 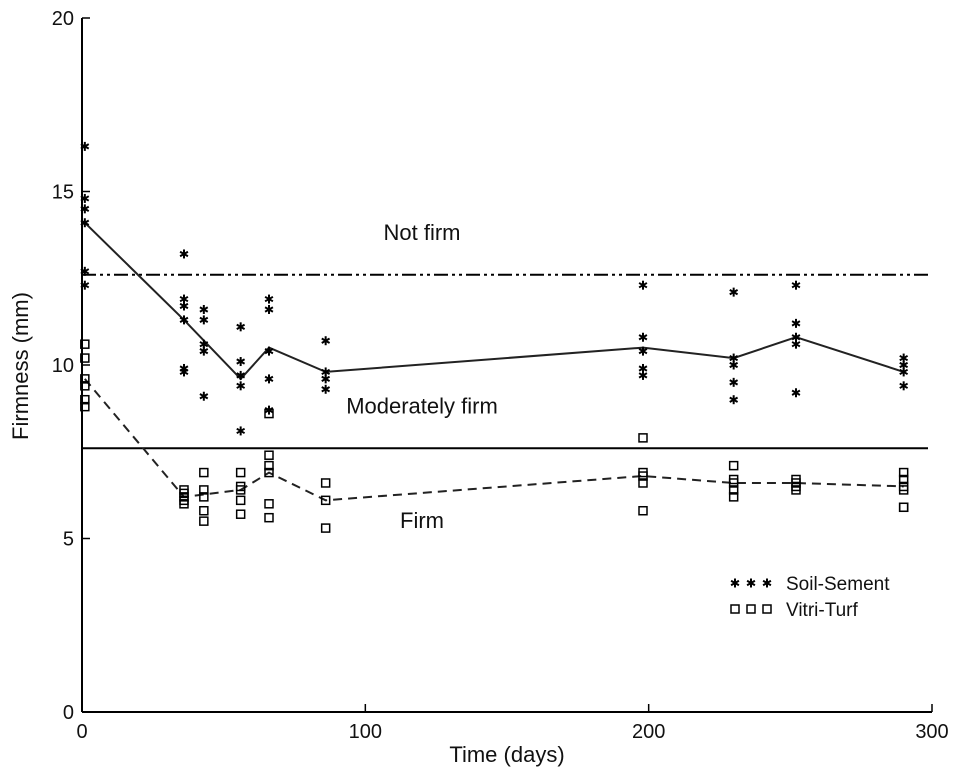 I want to click on x-tick-label: 200, so click(x=648, y=732).